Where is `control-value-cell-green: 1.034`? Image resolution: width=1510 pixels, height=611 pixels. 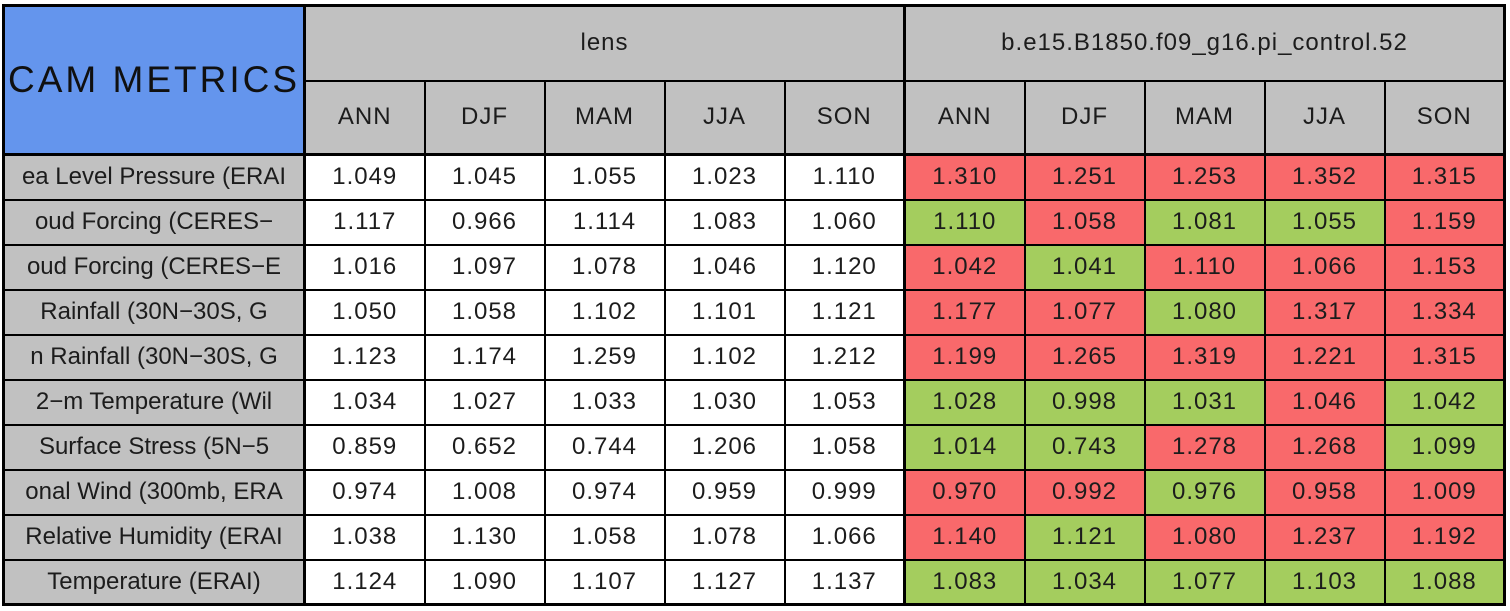
control-value-cell-green: 1.034 is located at coordinates (1084, 582).